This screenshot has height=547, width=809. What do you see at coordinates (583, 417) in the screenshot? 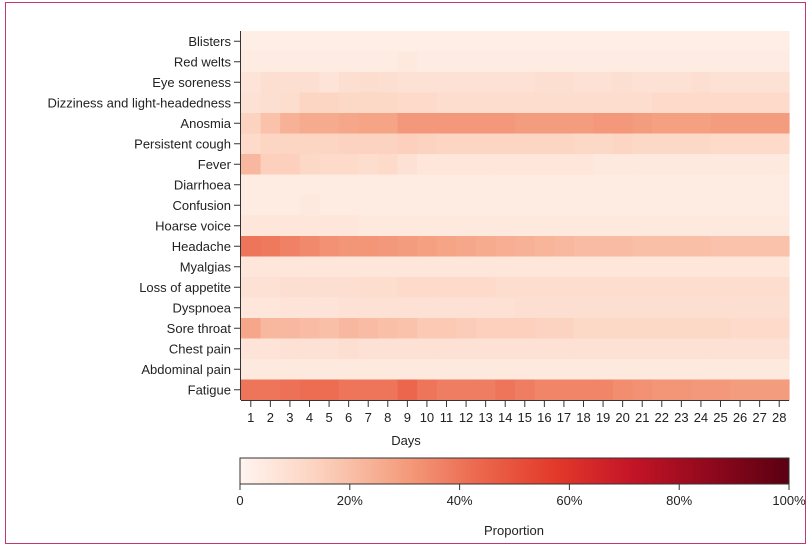
I see `x-tick-label: 18` at bounding box center [583, 417].